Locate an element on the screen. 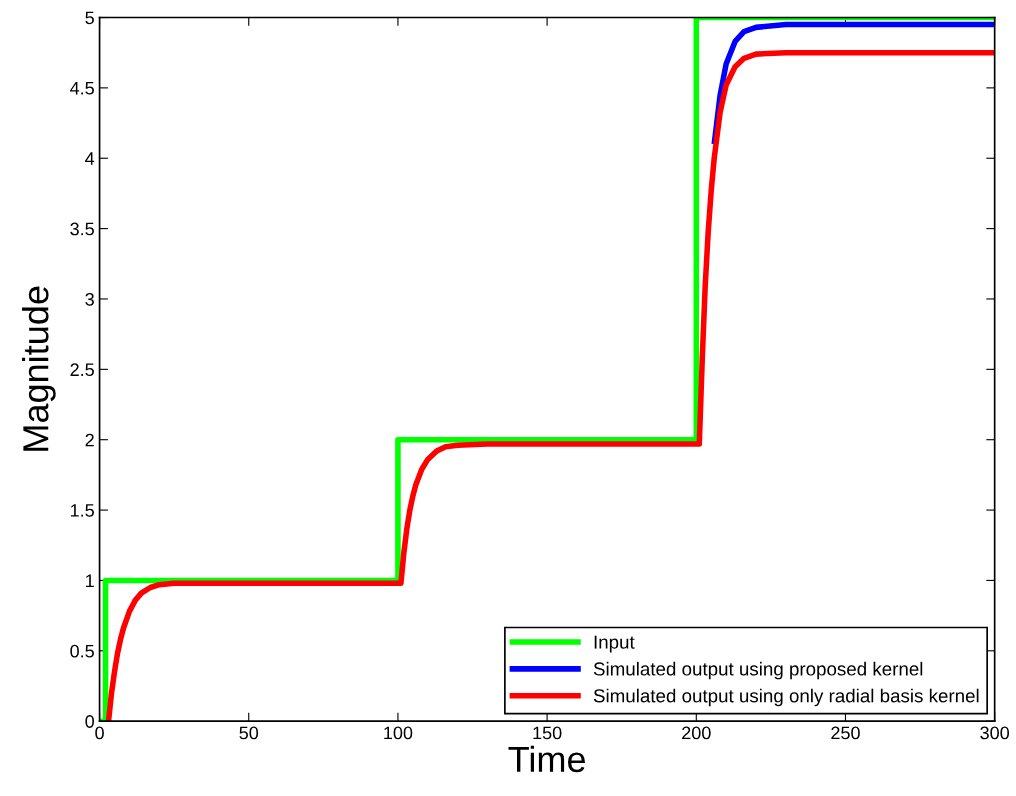 The width and height of the screenshot is (1016, 796). x-tick-label: 200 is located at coordinates (696, 733).